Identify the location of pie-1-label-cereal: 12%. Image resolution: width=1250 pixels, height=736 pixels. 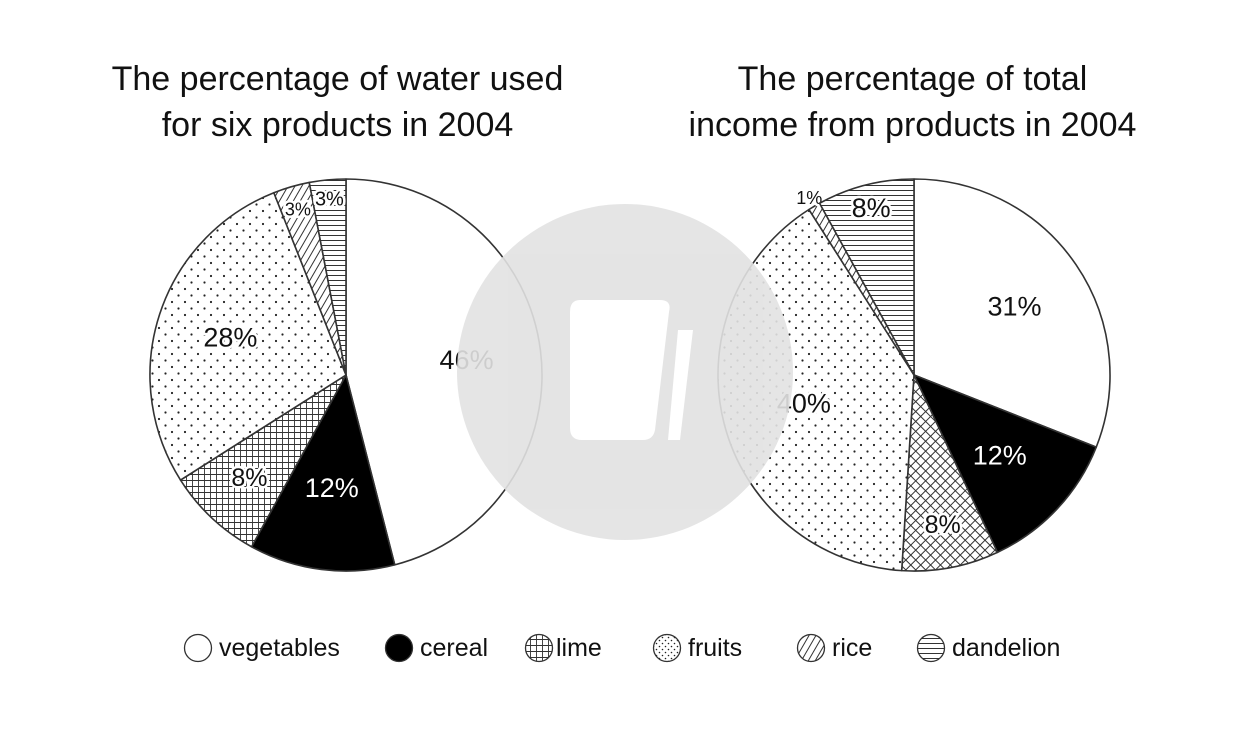
(1000, 456).